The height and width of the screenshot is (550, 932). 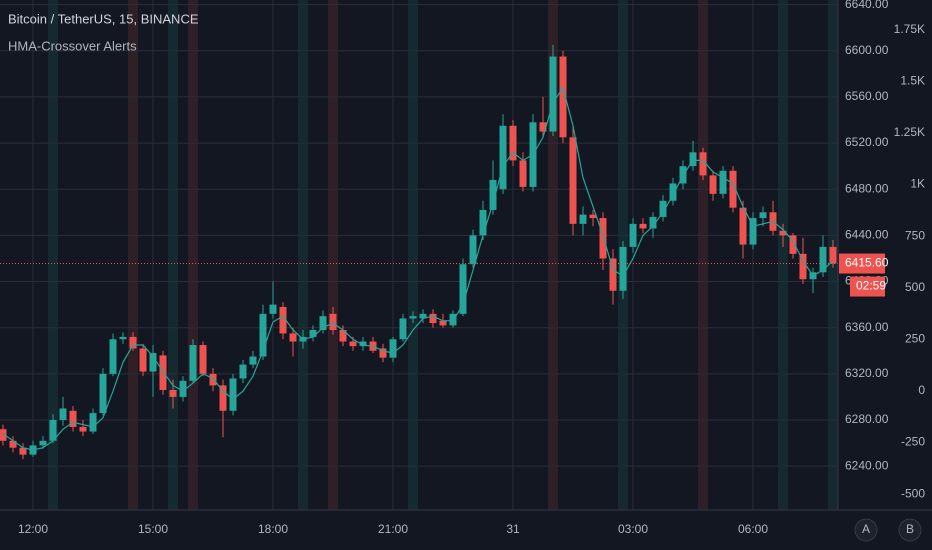 What do you see at coordinates (909, 132) in the screenshot?
I see `y2-tick-label: 1.25K` at bounding box center [909, 132].